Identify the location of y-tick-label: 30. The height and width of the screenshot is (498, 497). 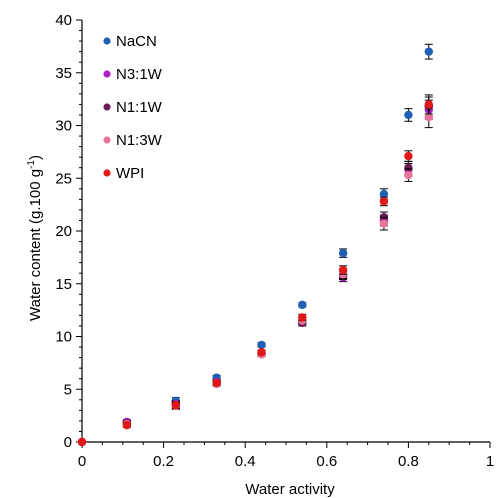
(63, 126).